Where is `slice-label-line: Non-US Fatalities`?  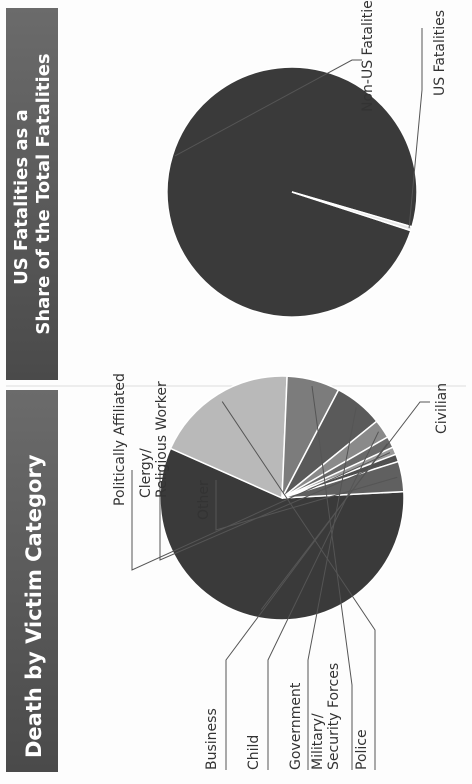 slice-label-line: Non-US Fatalities is located at coordinates (368, 56).